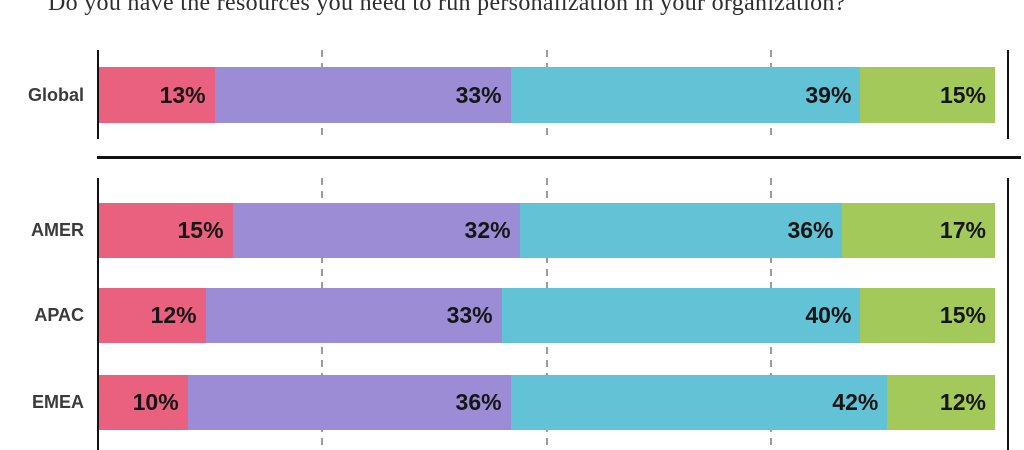 Image resolution: width=1024 pixels, height=450 pixels. Describe the element at coordinates (487, 230) in the screenshot. I see `segment-value-label: 32%` at that location.